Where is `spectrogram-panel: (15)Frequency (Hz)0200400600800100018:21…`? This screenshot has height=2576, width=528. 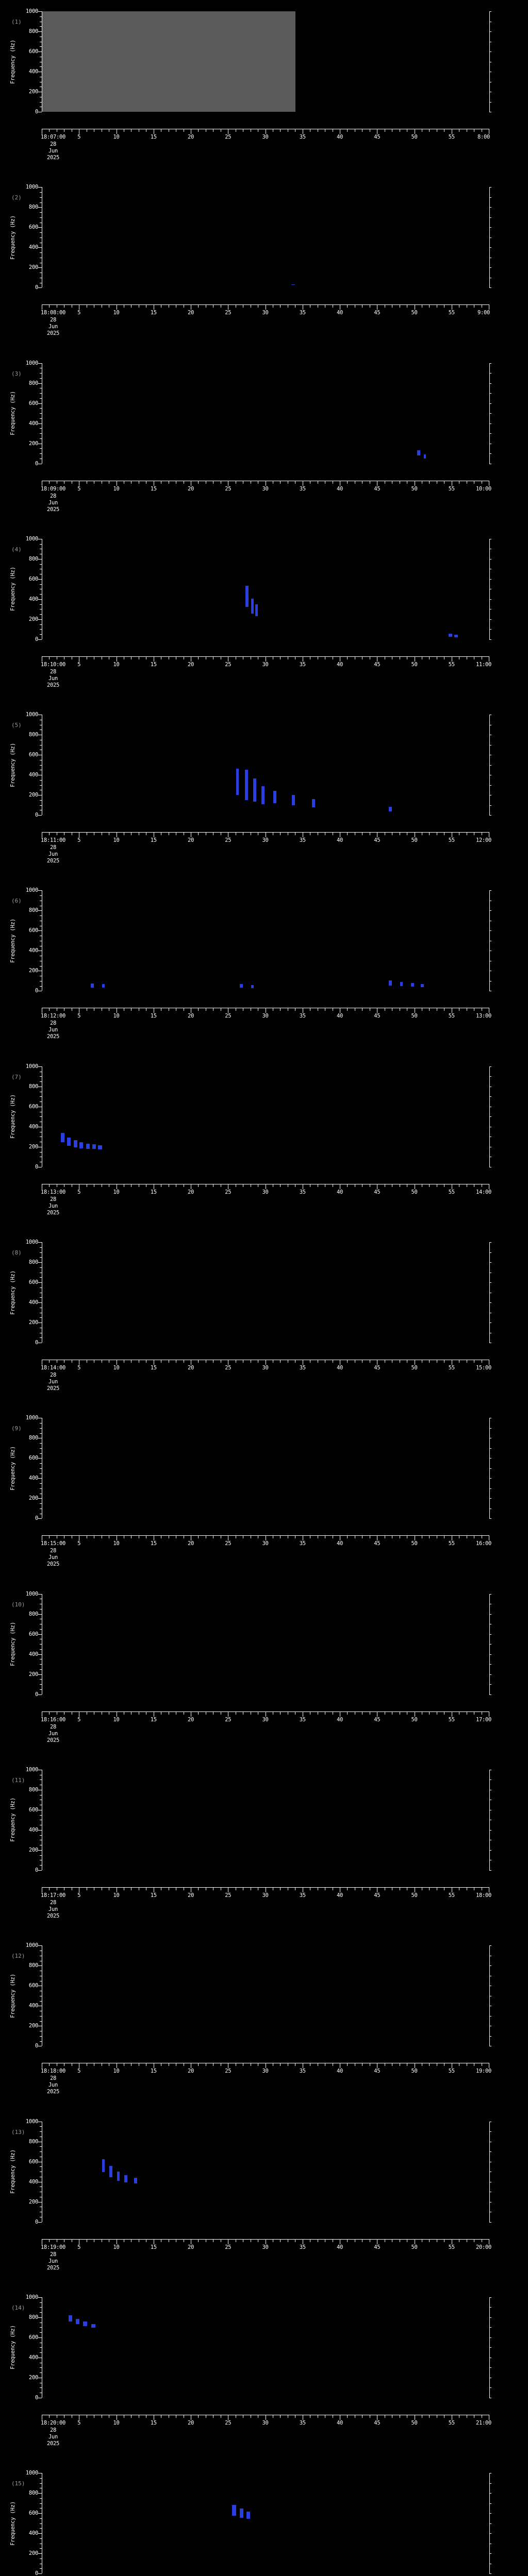 spectrogram-panel: (15)Frequency (Hz)0200400600800100018:21… is located at coordinates (264, 2519).